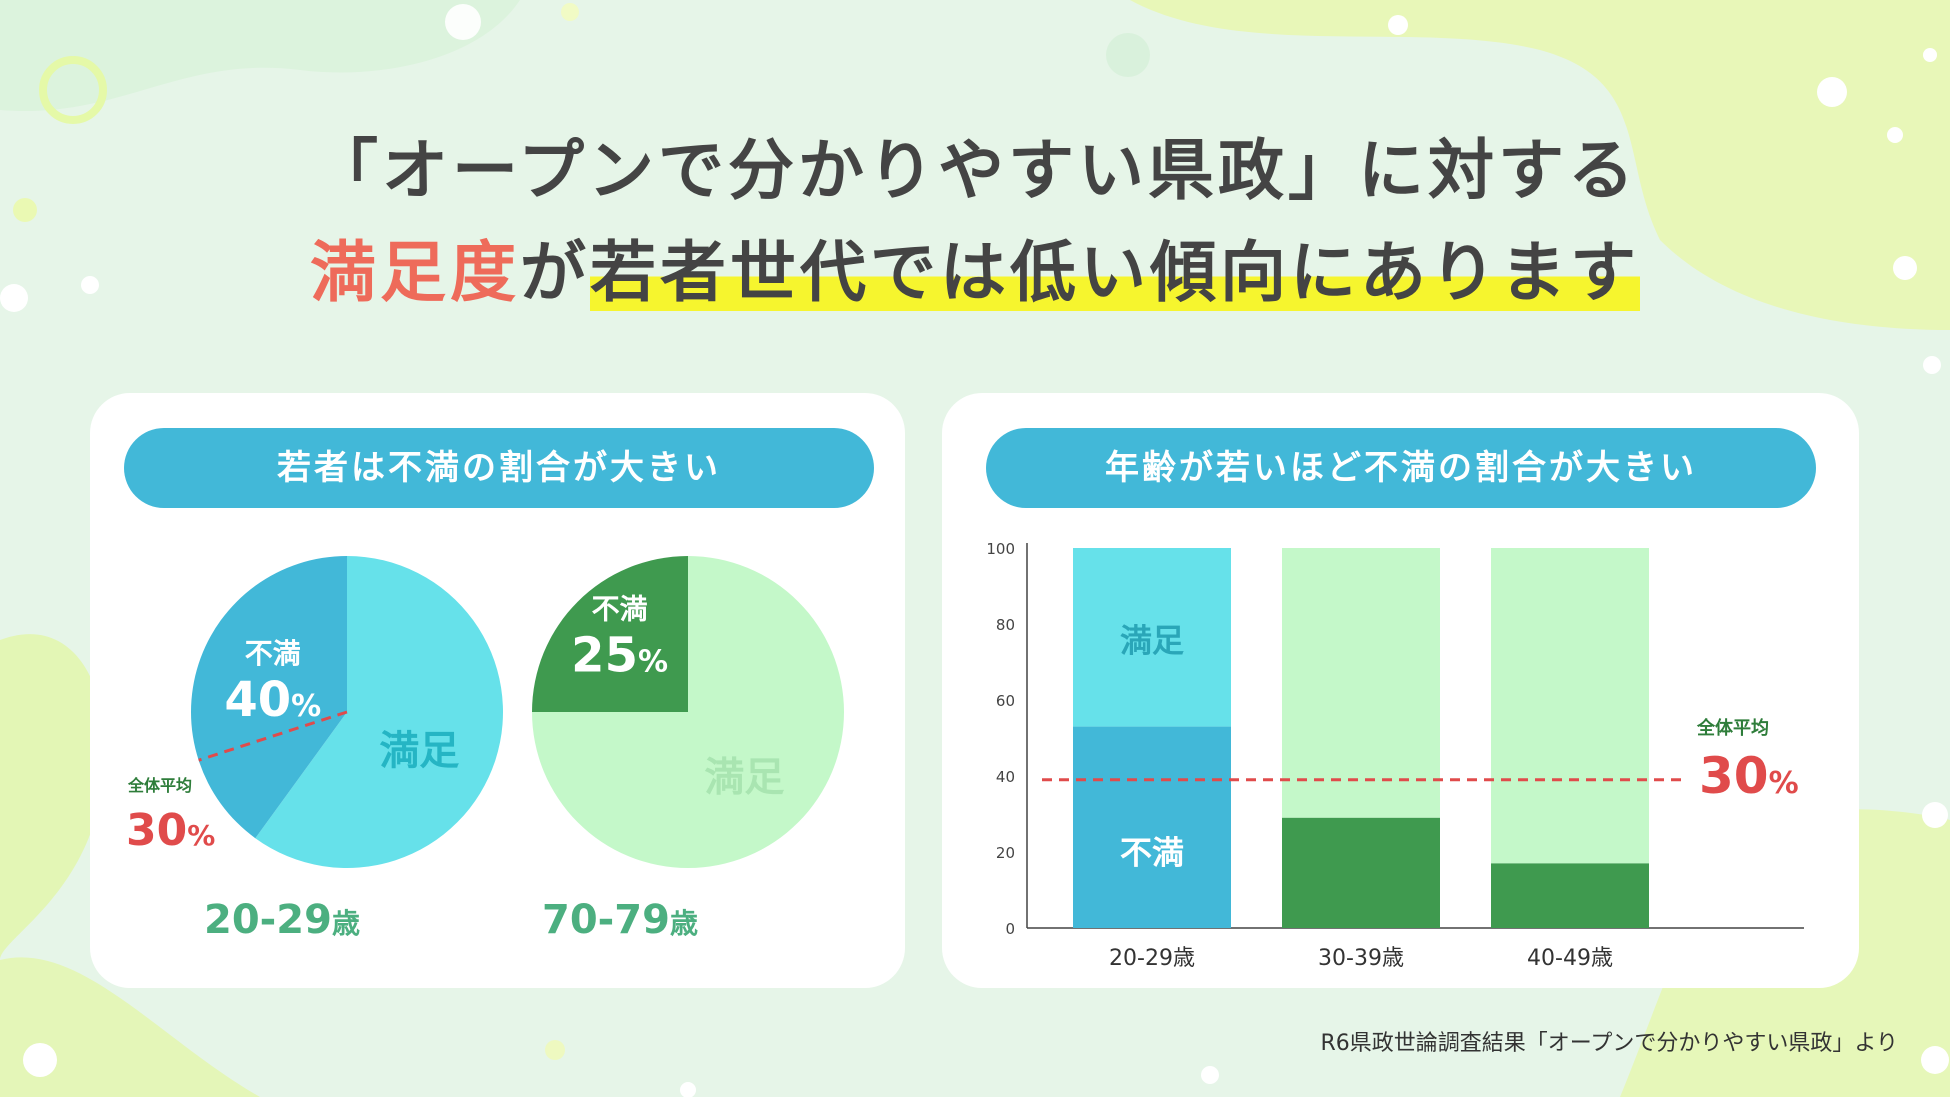 This screenshot has width=1950, height=1097. I want to click on source-note: R6県政世論調査結果「オープンで分かりやすい県政」より, so click(1609, 1043).